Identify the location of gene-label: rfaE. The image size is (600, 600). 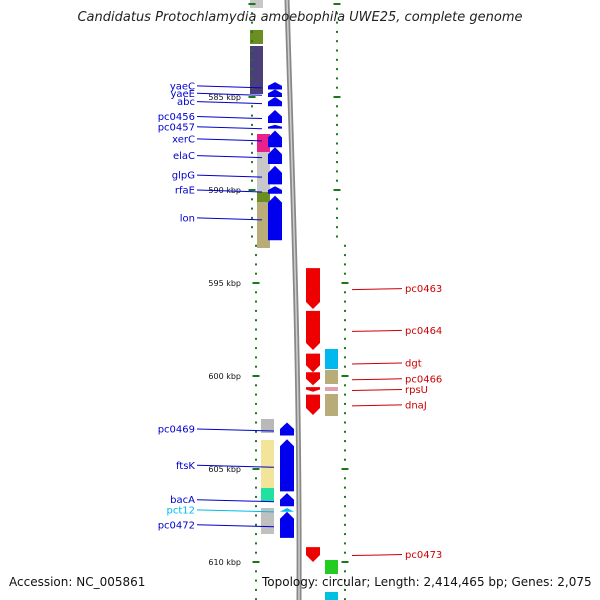
(185, 191).